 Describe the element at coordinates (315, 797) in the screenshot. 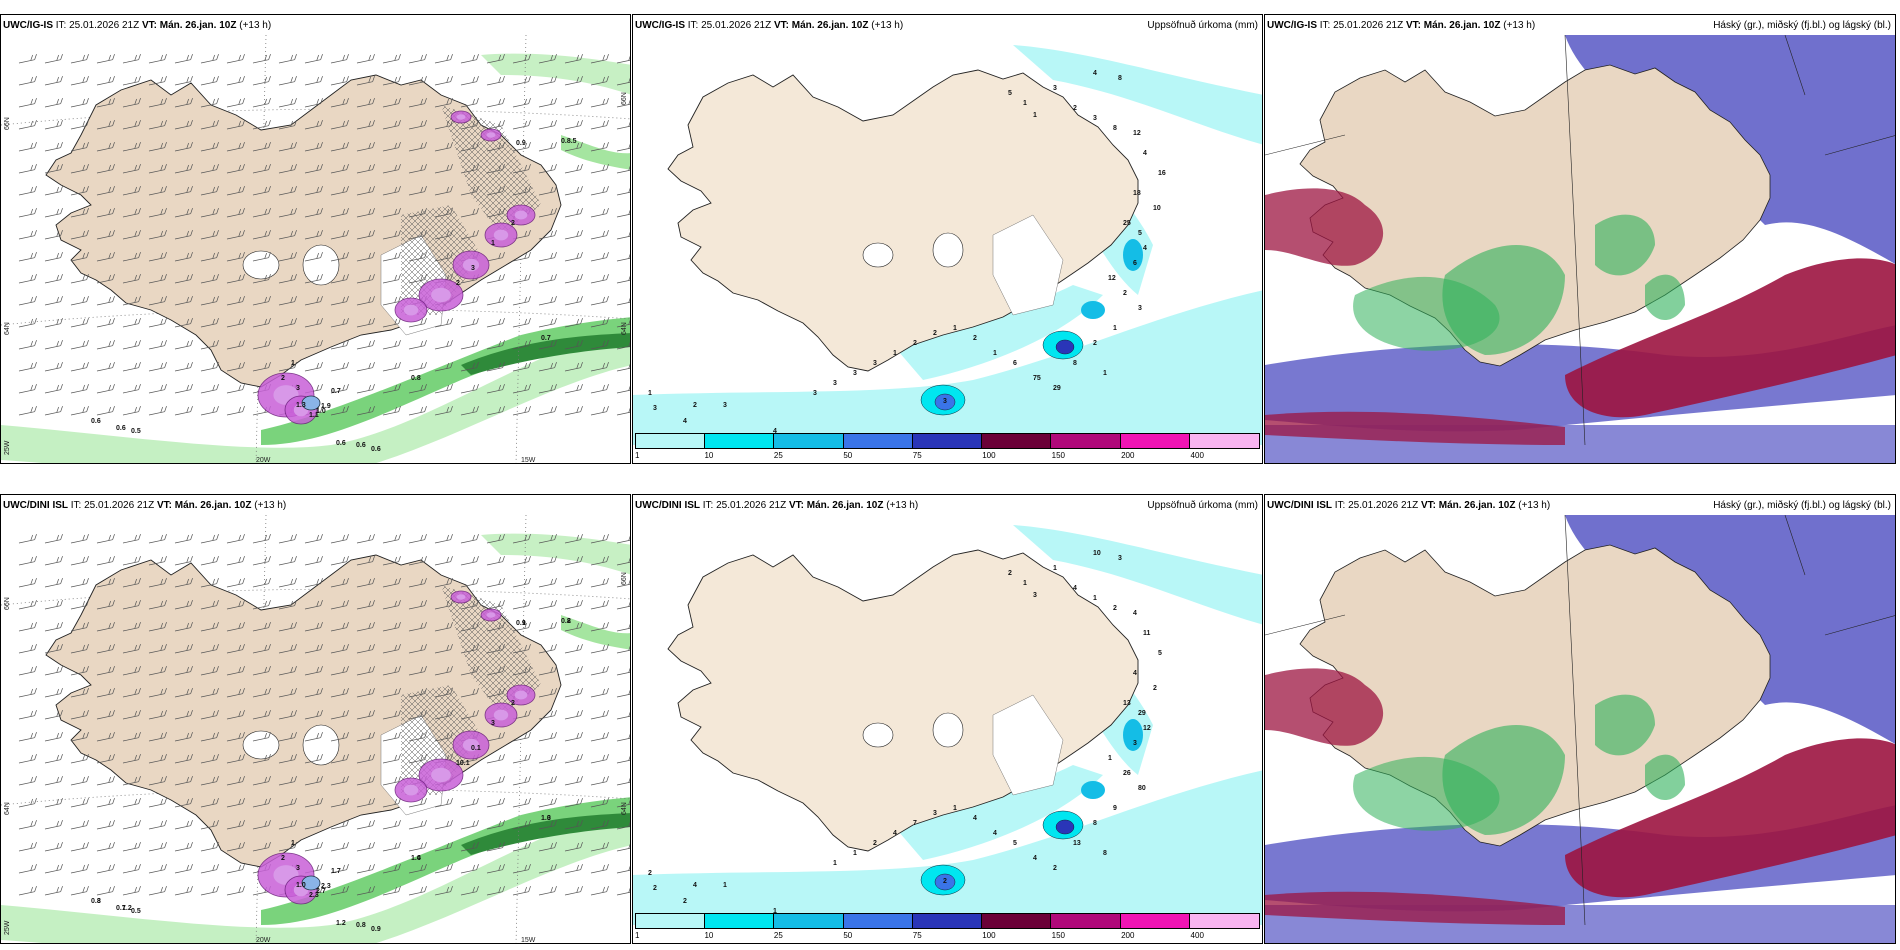

I see `latitude-line` at that location.